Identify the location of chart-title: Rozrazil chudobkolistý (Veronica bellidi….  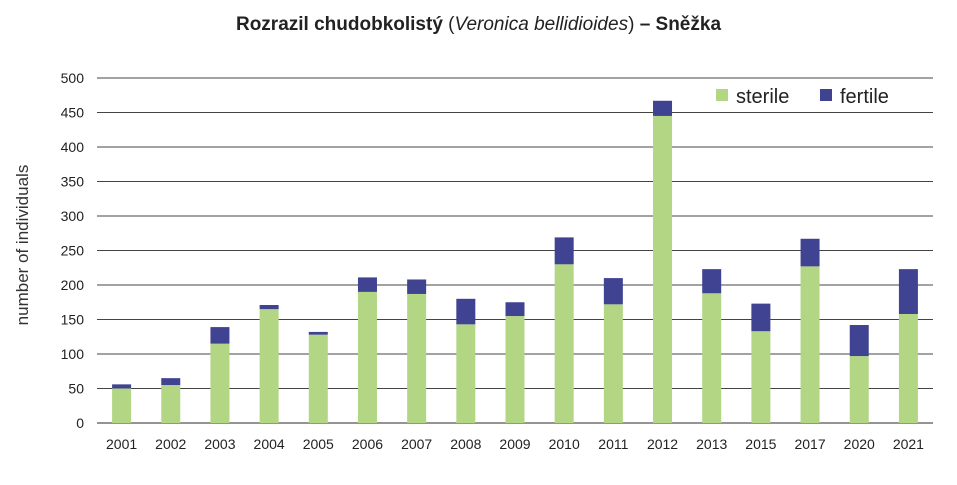
(478, 25).